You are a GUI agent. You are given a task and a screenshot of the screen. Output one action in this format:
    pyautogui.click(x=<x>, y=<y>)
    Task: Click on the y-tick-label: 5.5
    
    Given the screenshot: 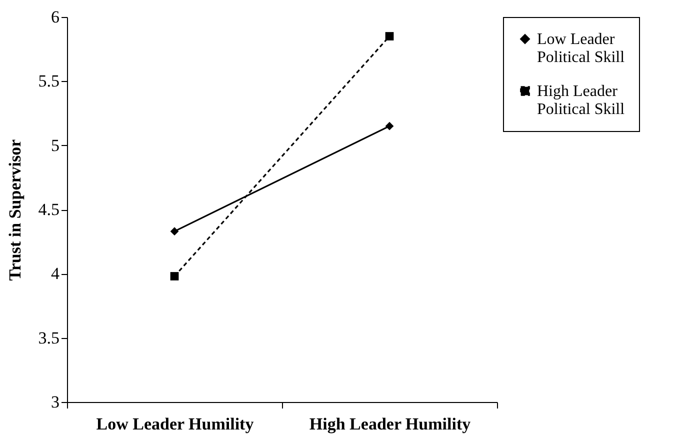 What is the action you would take?
    pyautogui.click(x=49, y=81)
    